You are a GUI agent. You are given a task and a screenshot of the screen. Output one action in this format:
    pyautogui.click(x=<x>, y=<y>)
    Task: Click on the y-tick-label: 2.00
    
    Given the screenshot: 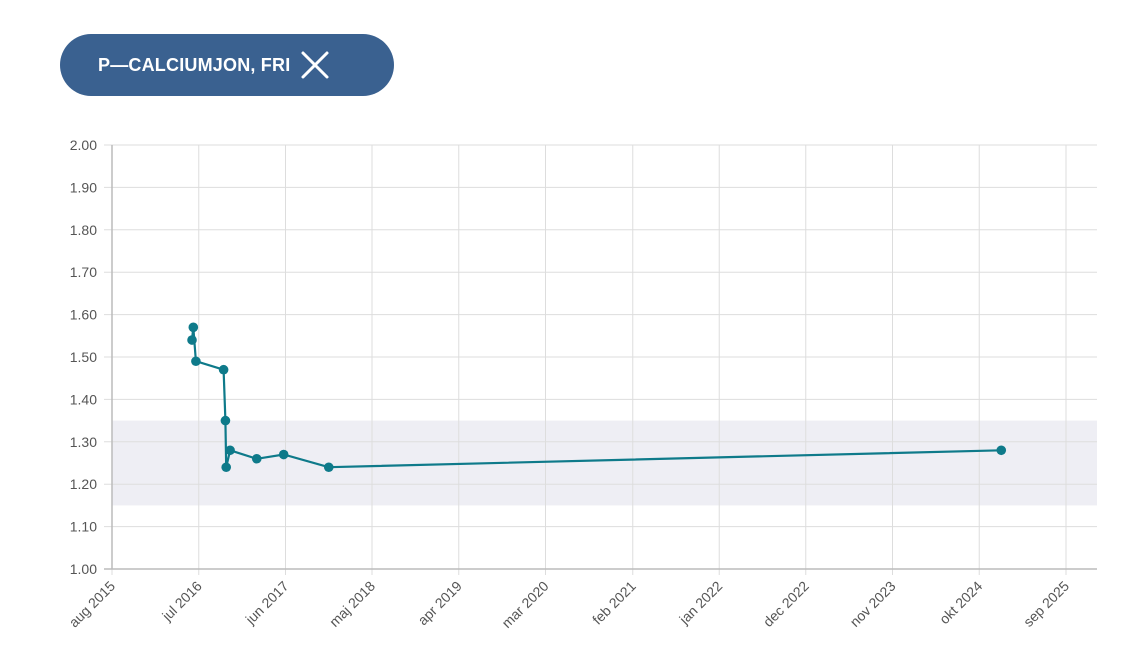 What is the action you would take?
    pyautogui.click(x=83, y=145)
    